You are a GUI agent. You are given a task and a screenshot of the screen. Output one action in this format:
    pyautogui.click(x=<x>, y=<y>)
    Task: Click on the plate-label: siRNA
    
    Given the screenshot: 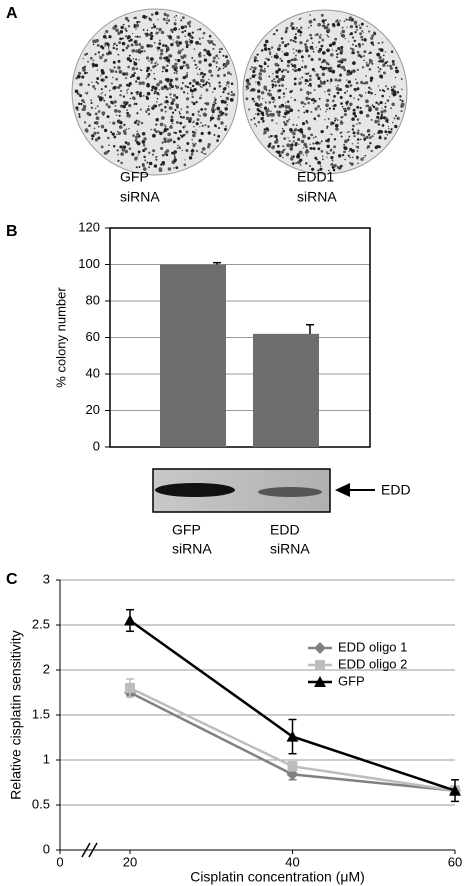 What is the action you would take?
    pyautogui.click(x=317, y=197)
    